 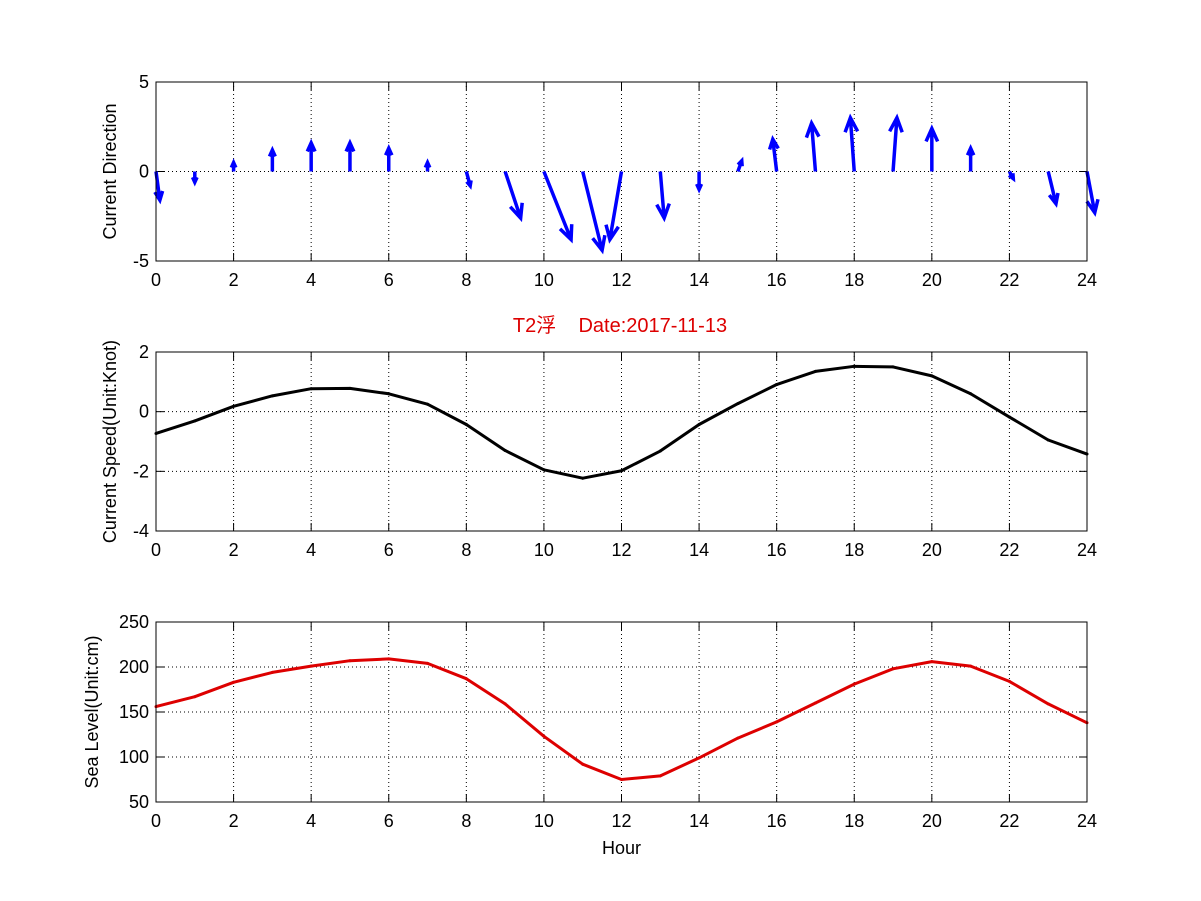 I want to click on y-tick-label: 200, so click(x=134, y=667).